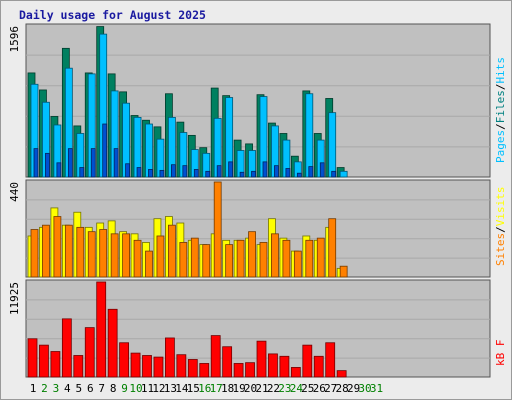  Describe the element at coordinates (330, 388) in the screenshot. I see `x-tick-label: 27` at that location.